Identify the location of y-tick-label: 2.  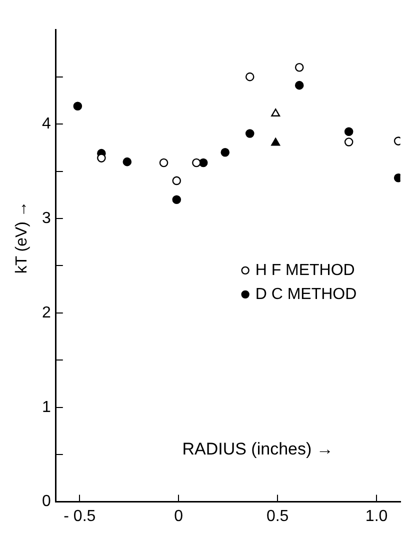
(46, 313).